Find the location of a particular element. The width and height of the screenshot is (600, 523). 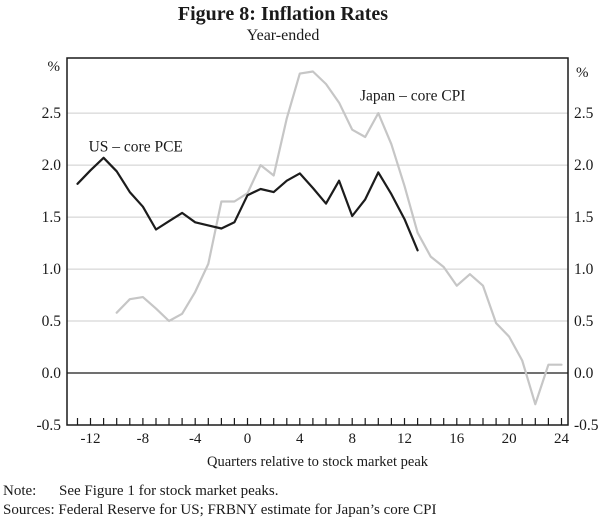

series-line-us-core-pce is located at coordinates (247, 204).